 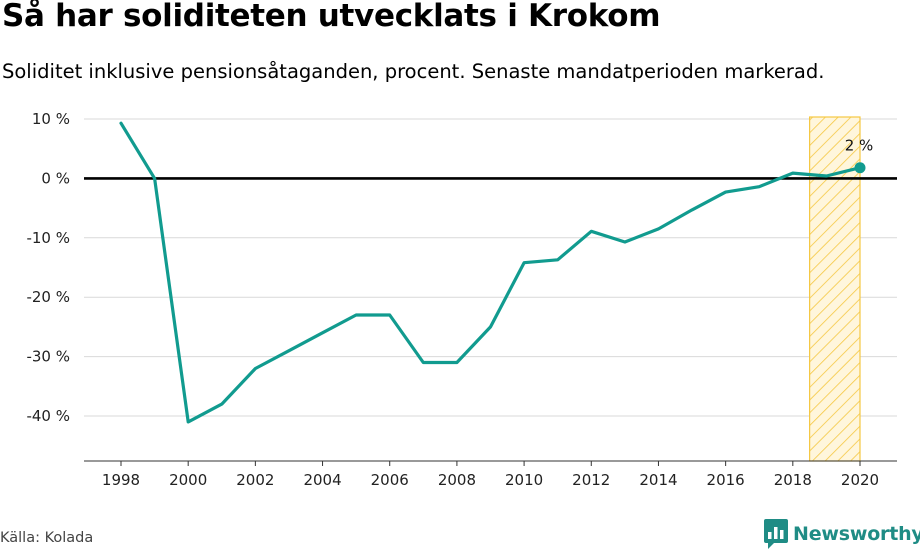 I want to click on x-tick-label: 2018, so click(x=793, y=480).